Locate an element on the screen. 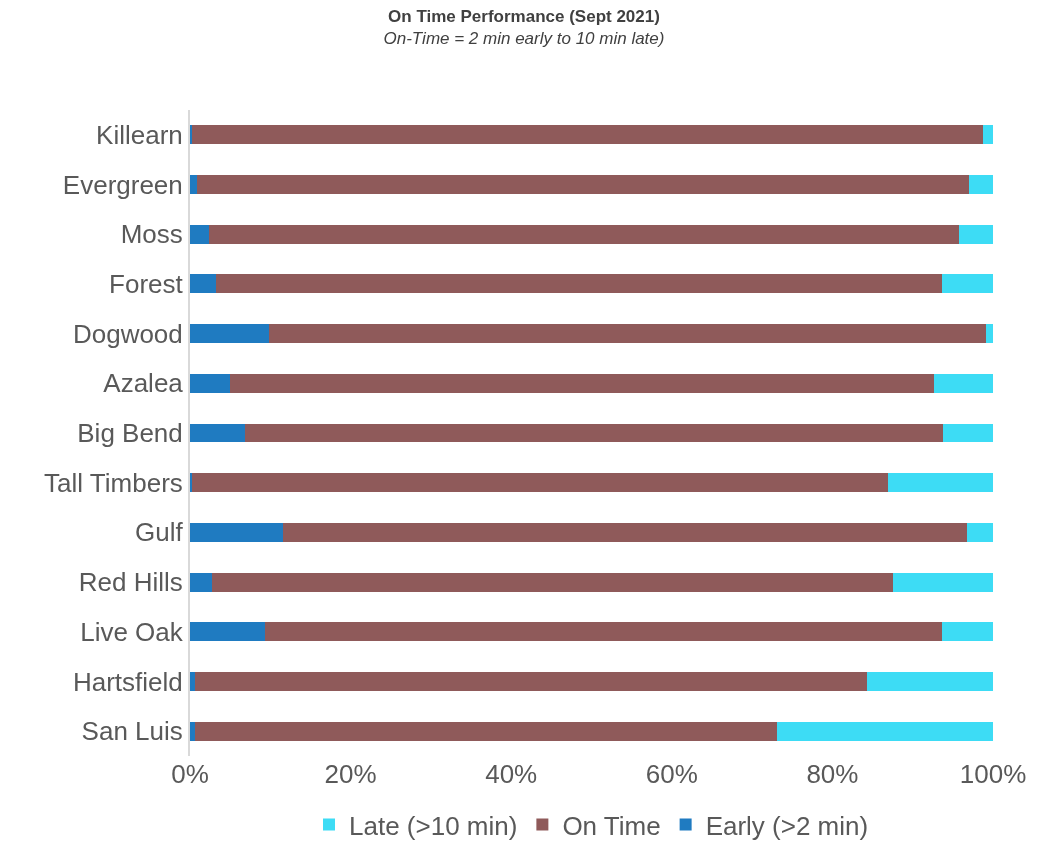  x-tick-label: 60% is located at coordinates (671, 774).